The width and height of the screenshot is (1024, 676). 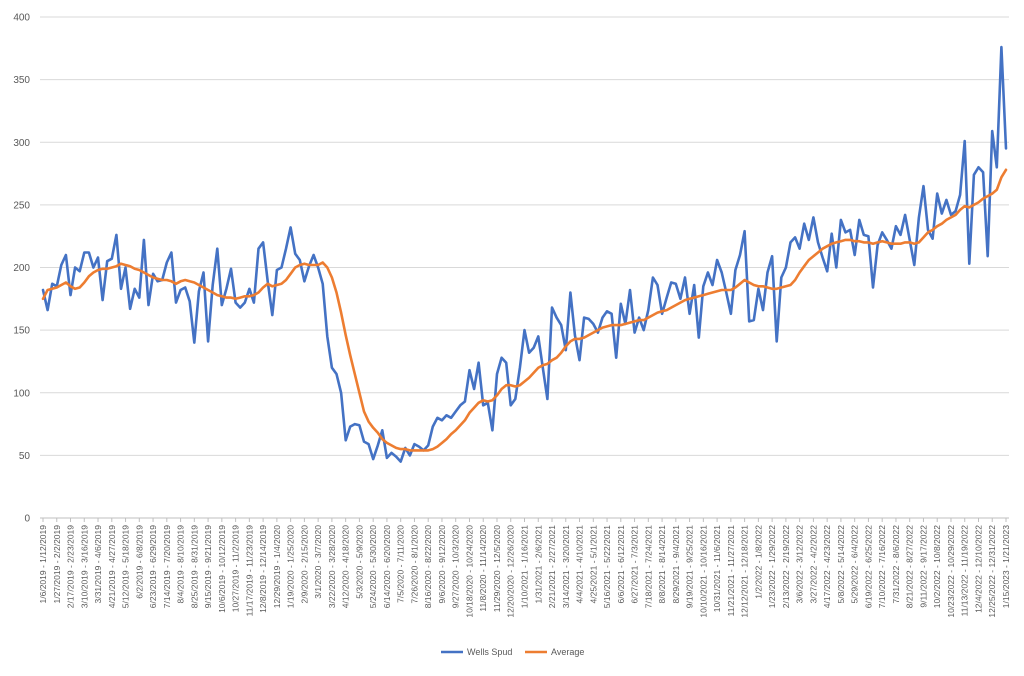 I want to click on x-tick-label: 3/31/2019 - 4/6/2019, so click(x=98, y=564).